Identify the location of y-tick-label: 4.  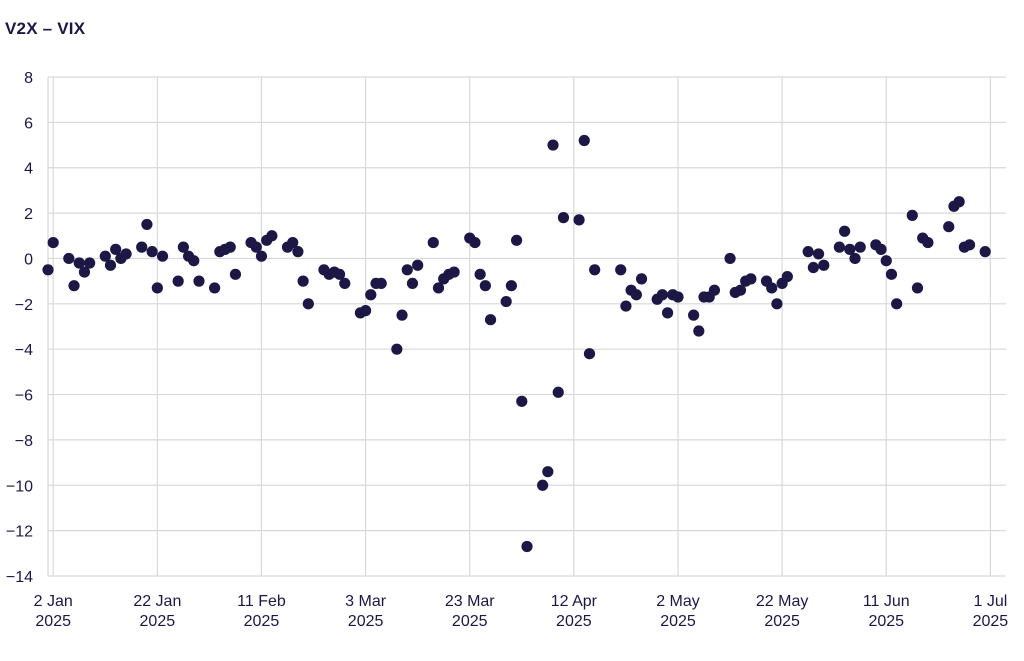
(28, 169).